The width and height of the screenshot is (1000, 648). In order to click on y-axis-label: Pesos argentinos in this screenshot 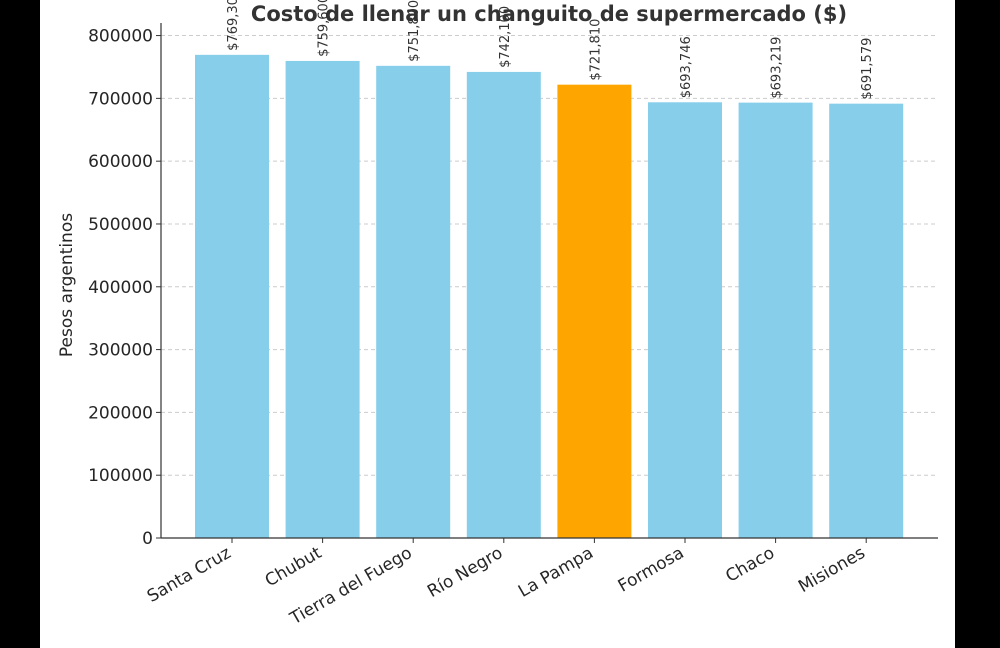, I will do `click(67, 285)`.